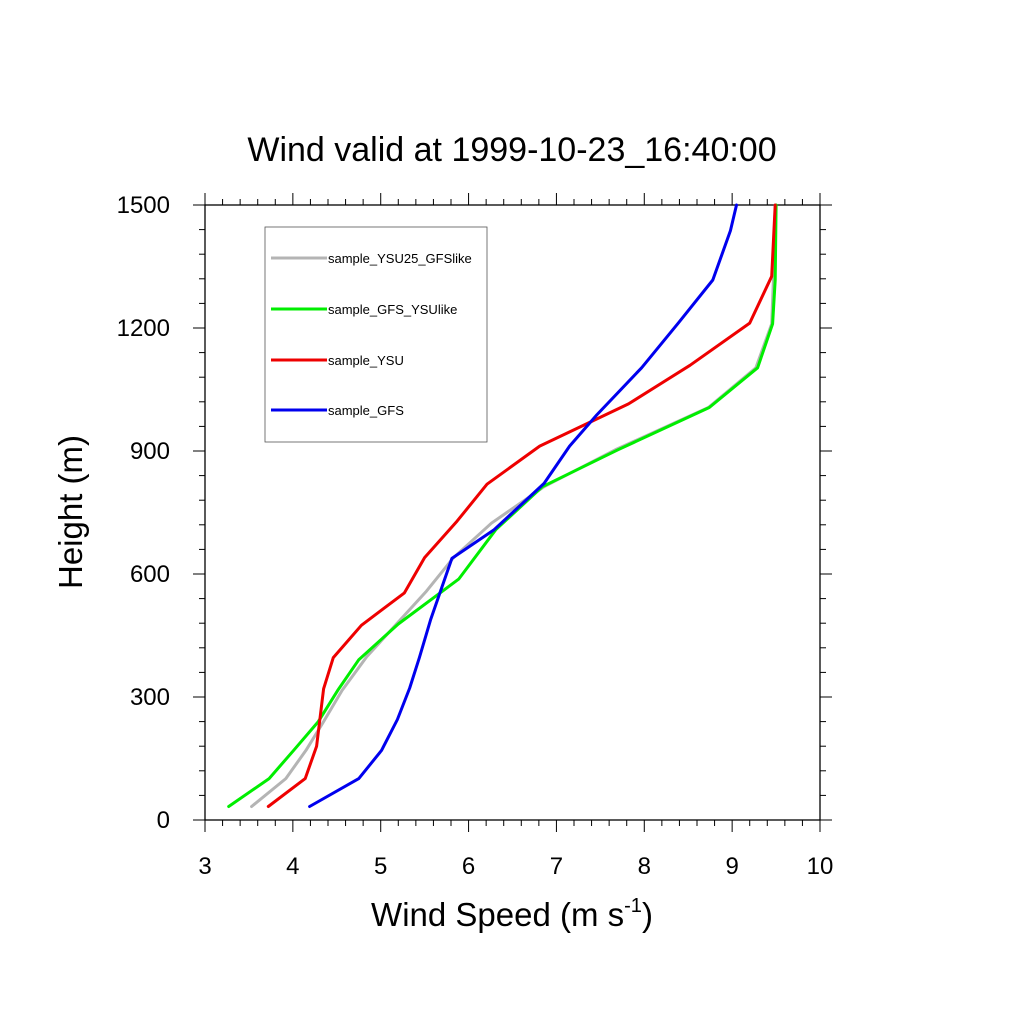 Image resolution: width=1024 pixels, height=1024 pixels. Describe the element at coordinates (644, 866) in the screenshot. I see `x-tick-label: 8` at that location.